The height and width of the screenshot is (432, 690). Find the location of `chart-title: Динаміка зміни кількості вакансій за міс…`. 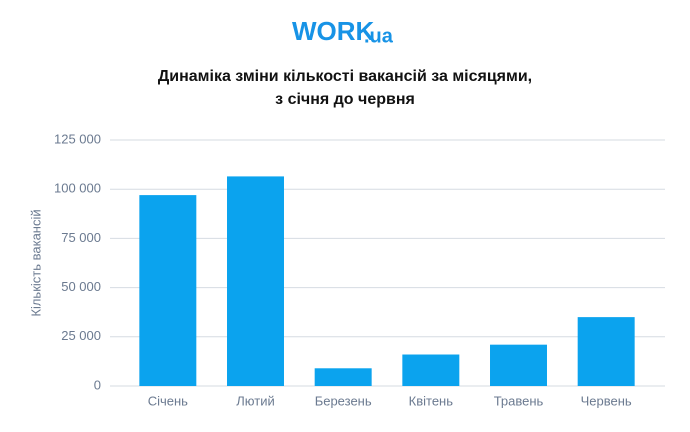

chart-title: Динаміка зміни кількості вакансій за міс… is located at coordinates (345, 76).